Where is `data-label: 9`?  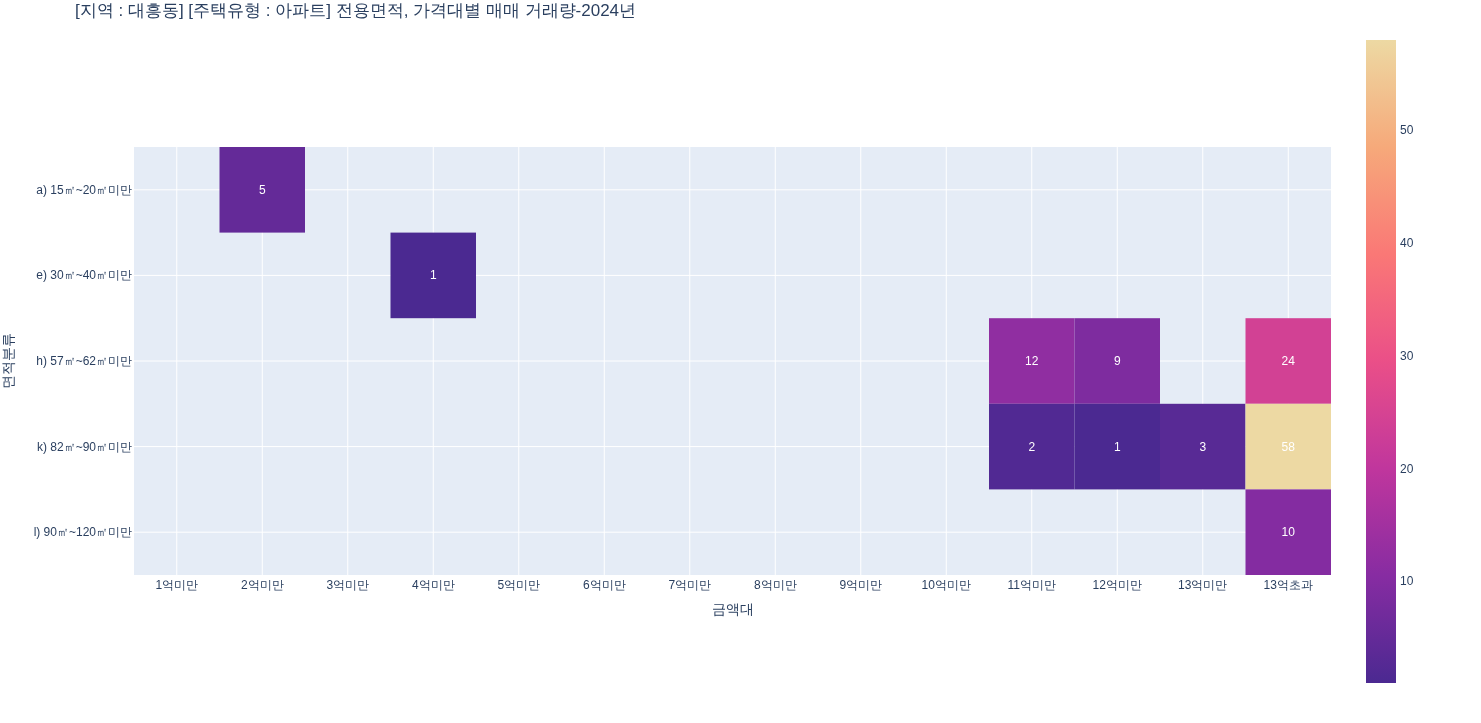 data-label: 9 is located at coordinates (1117, 361).